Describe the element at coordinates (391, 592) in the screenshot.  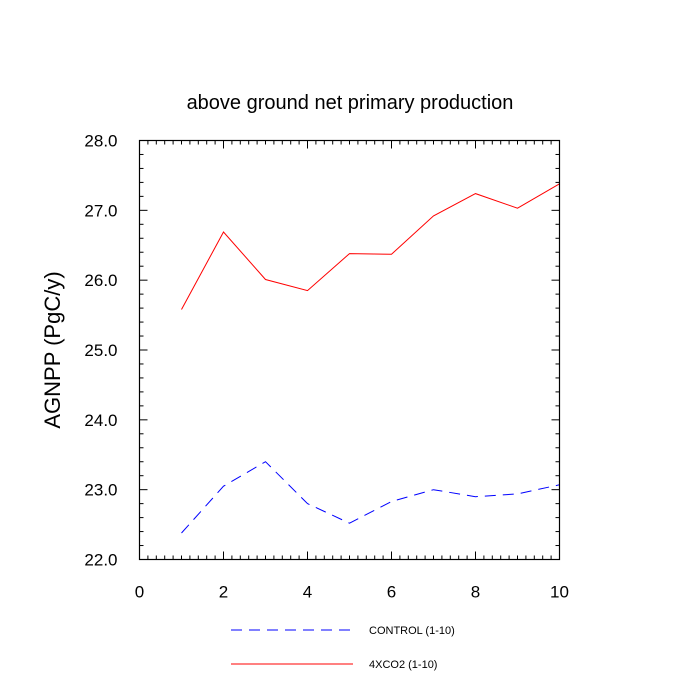
I see `x-tick-label: 6` at that location.